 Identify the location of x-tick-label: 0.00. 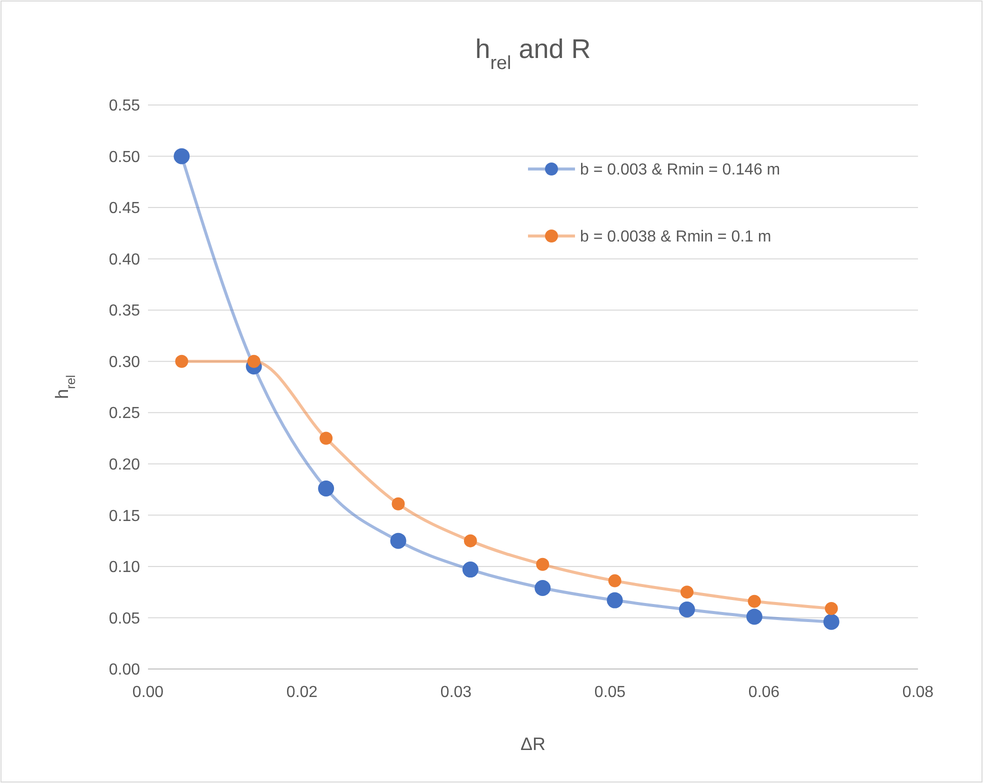
(148, 692).